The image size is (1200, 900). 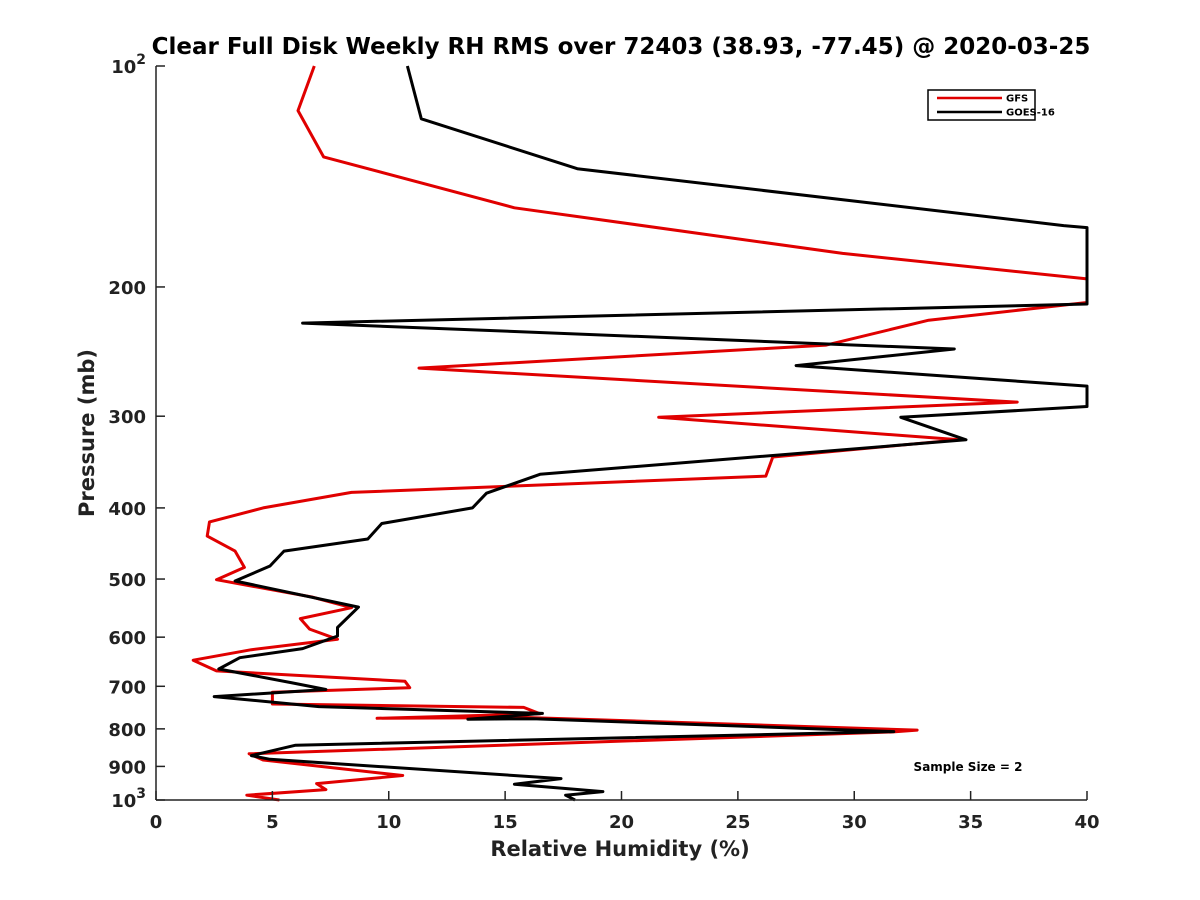 I want to click on x-tick-label: 20, so click(x=621, y=822).